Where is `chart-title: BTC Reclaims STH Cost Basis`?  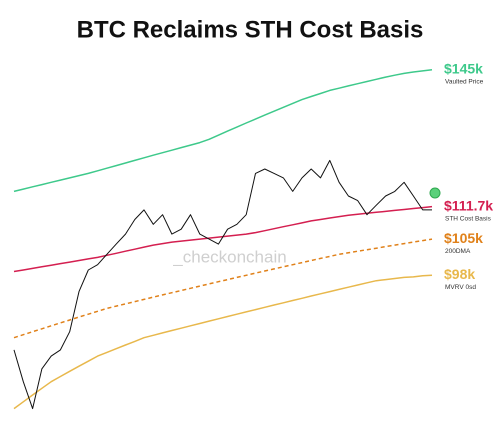 chart-title: BTC Reclaims STH Cost Basis is located at coordinates (250, 29).